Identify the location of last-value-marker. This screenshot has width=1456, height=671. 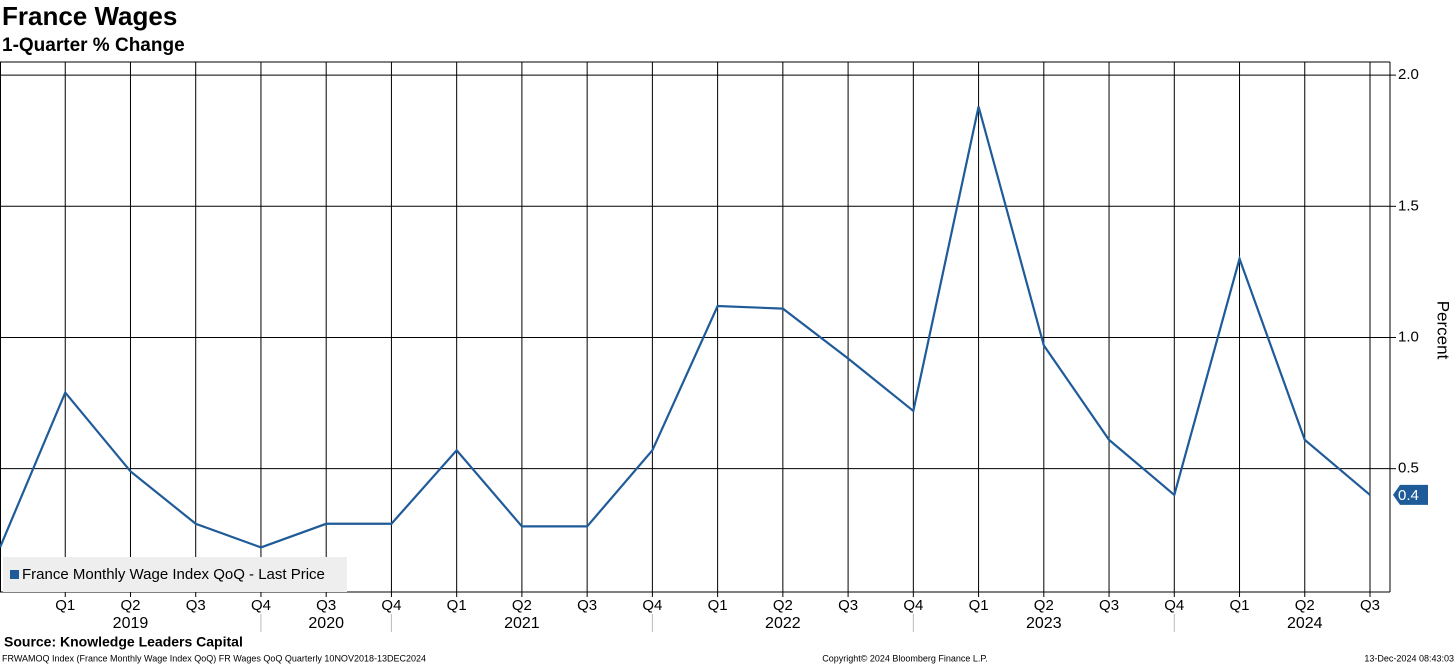
(1410, 494).